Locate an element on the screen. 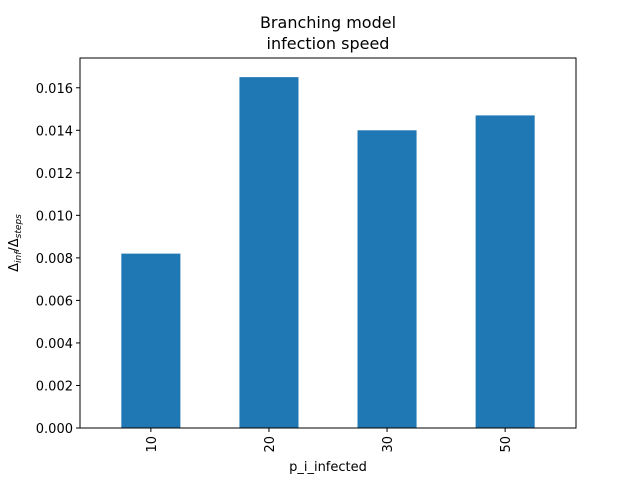 This screenshot has height=480, width=640. y-axis-label: Δinf/Δsteps is located at coordinates (15, 243).